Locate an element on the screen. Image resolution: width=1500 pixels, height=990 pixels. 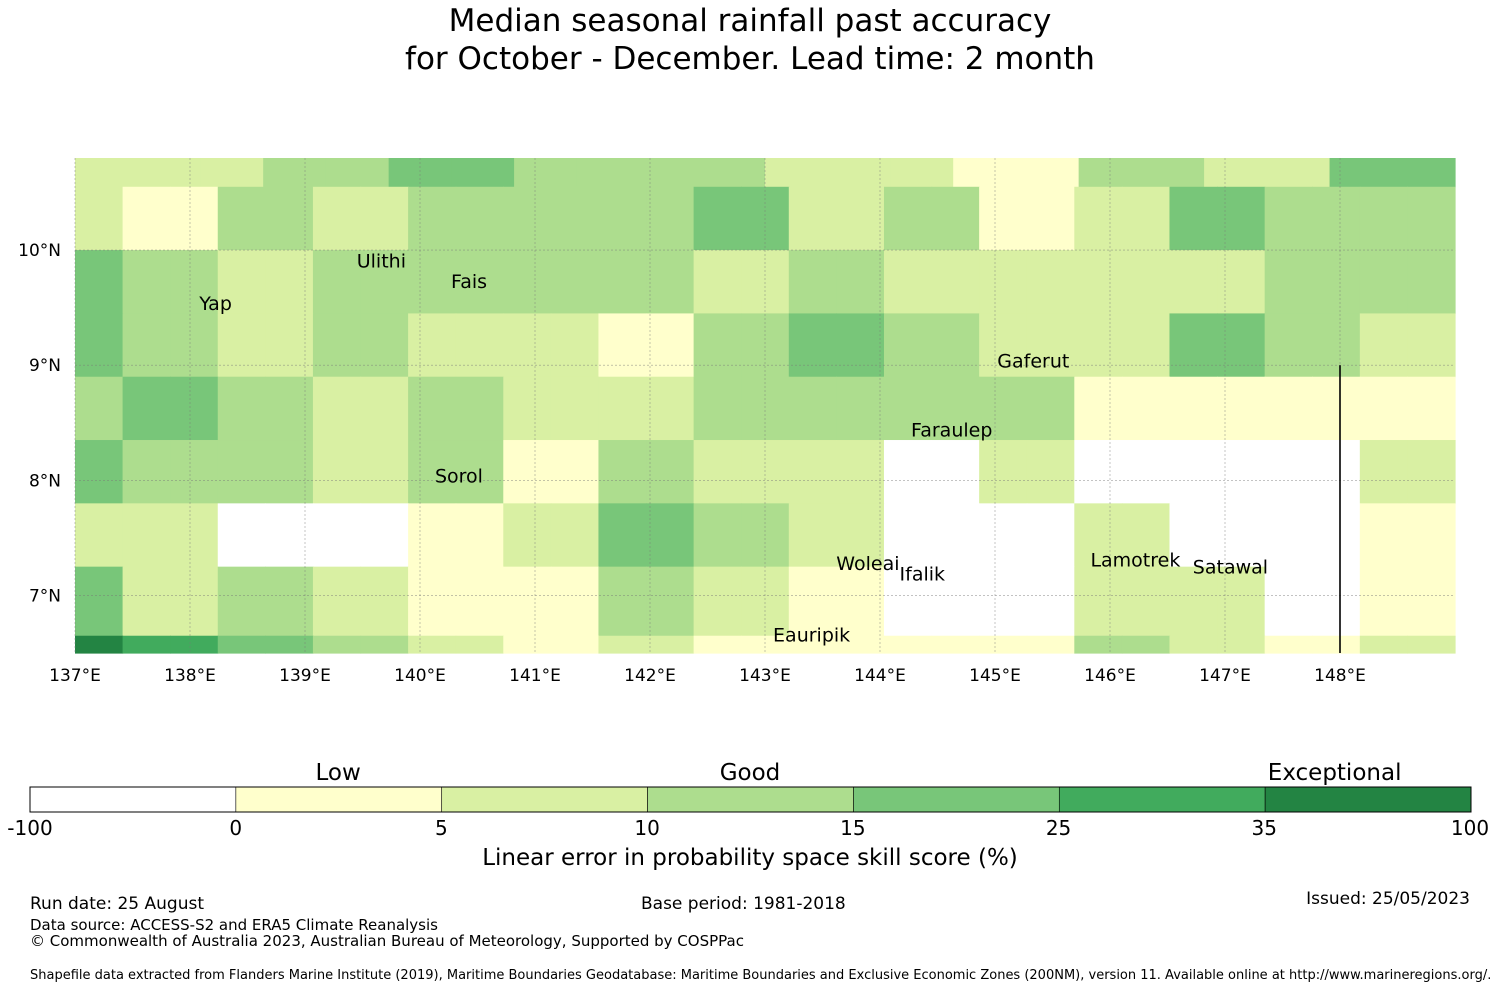
place-label: Satawal is located at coordinates (1230, 568).